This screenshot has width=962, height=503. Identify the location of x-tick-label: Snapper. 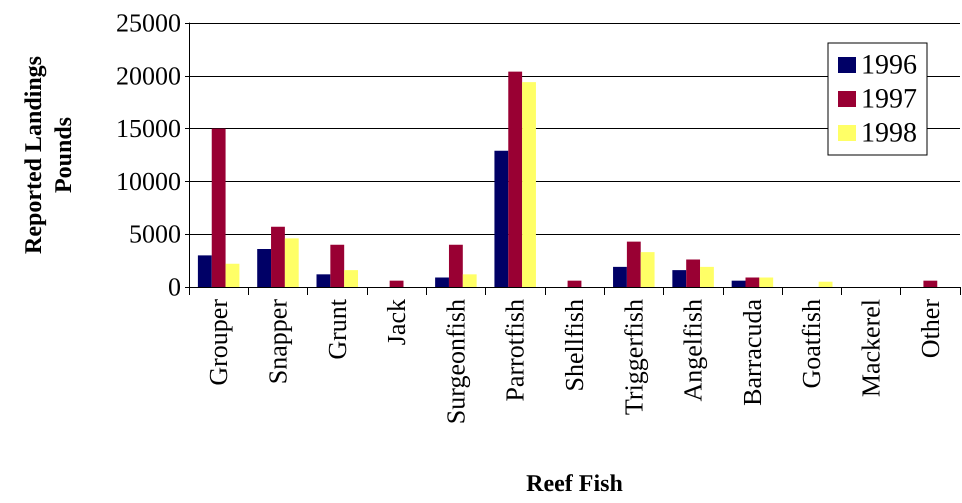
(277, 341).